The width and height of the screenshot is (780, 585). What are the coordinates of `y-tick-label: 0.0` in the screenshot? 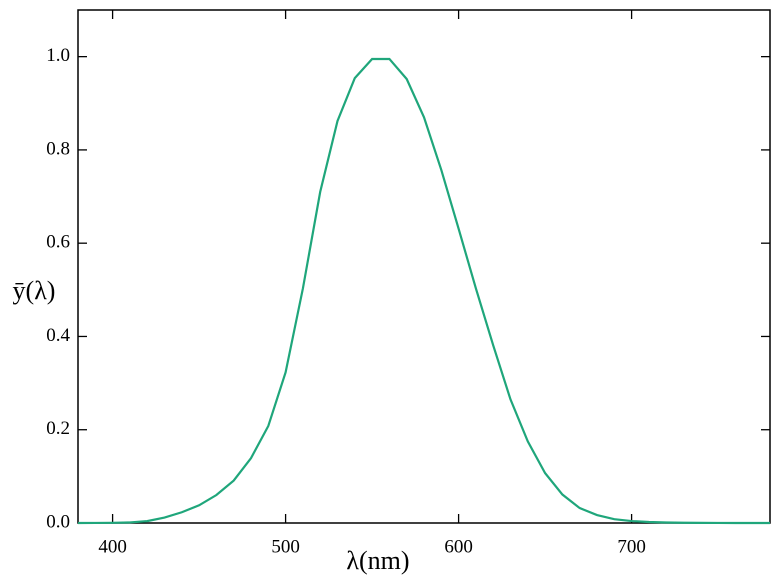 It's located at (58, 521).